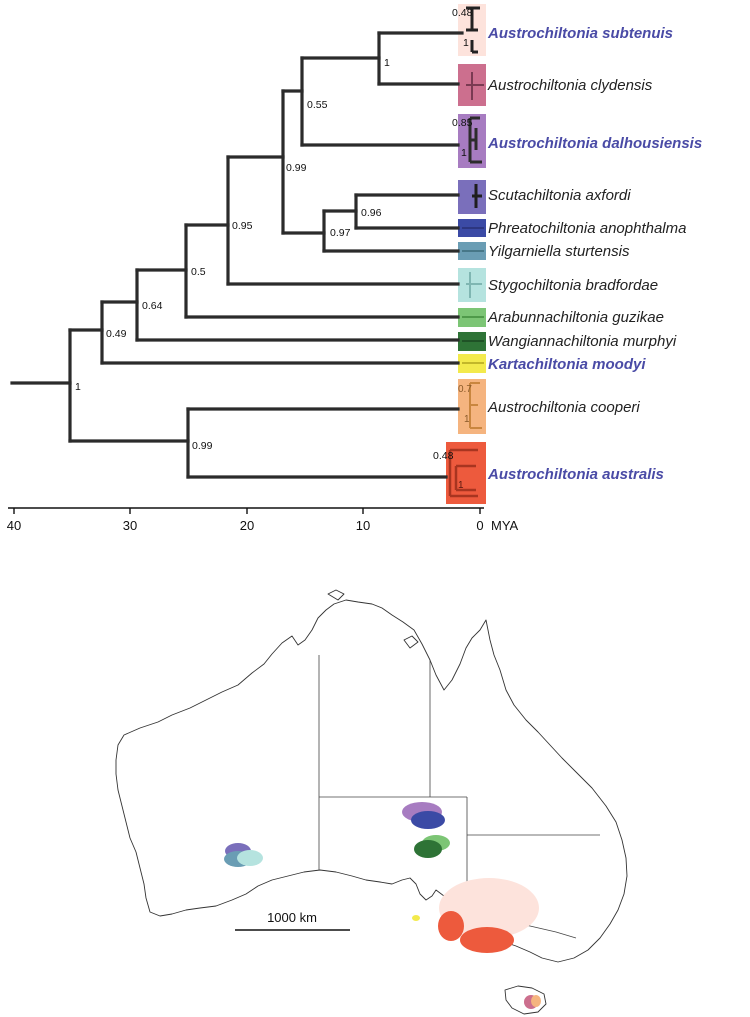  What do you see at coordinates (580, 33) in the screenshot?
I see `taxon-label-subtenuis: Austrochiltonia subtenuis` at bounding box center [580, 33].